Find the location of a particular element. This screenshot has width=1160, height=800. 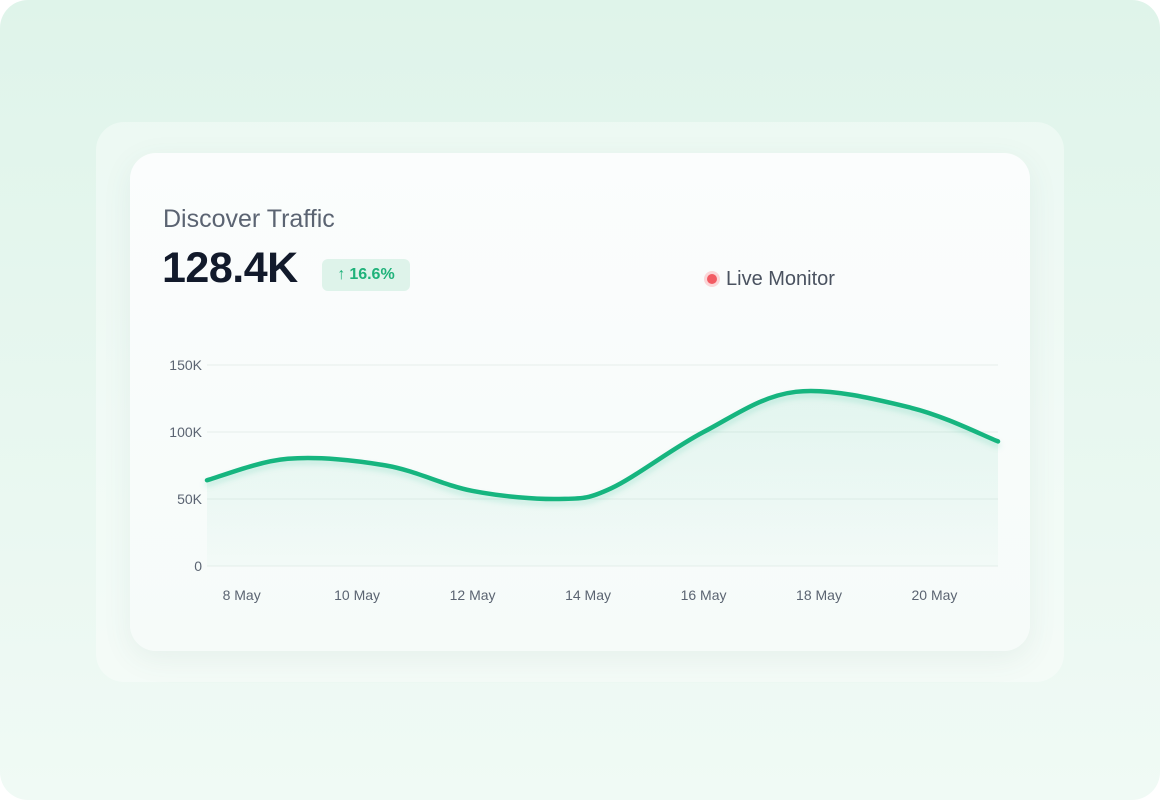

series-line is located at coordinates (602, 445).